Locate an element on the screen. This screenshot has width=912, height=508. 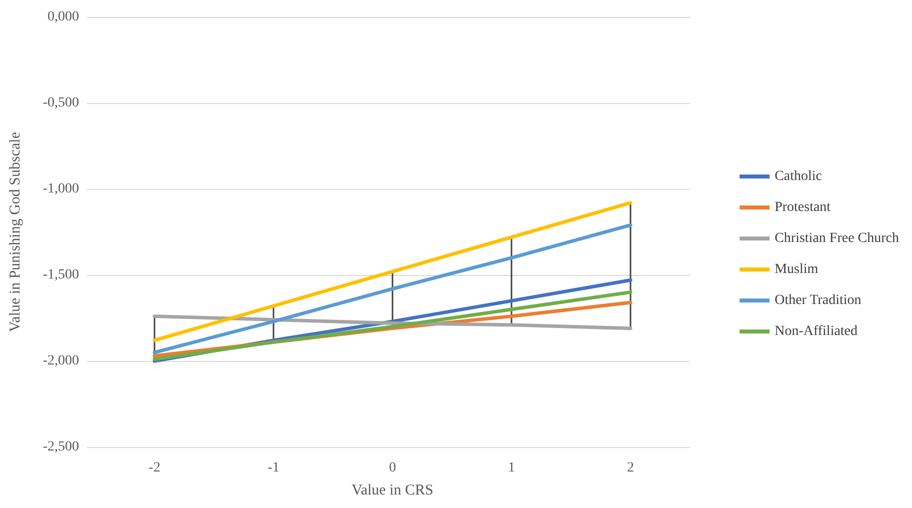
y-tick-label: -2,000 is located at coordinates (60, 361).